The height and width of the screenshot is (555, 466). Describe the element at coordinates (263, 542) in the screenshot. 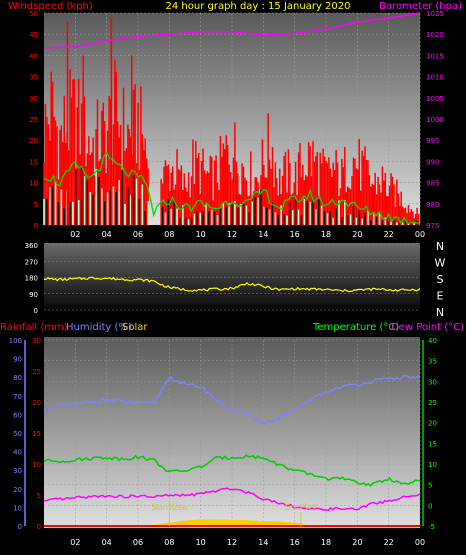

I see `temp-x-tick: 14` at that location.